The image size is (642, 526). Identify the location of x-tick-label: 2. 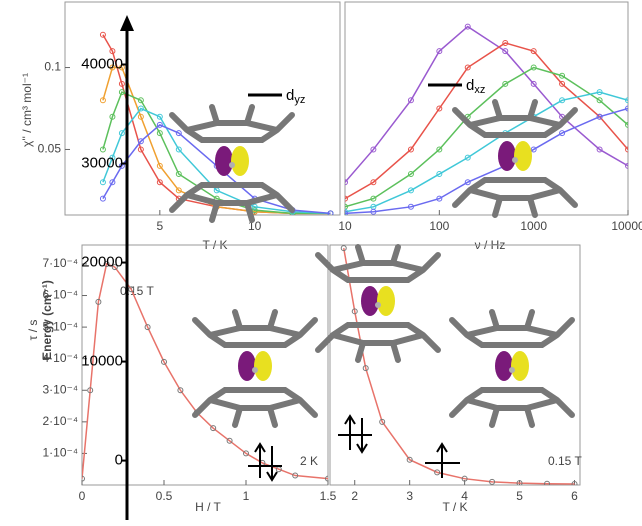
(354, 496).